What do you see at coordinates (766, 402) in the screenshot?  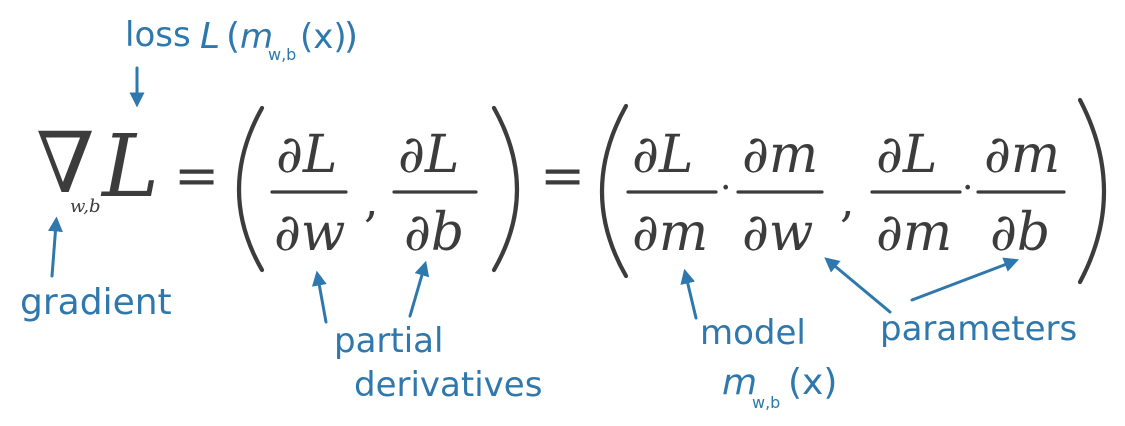 I see `model-subscript: w,b` at bounding box center [766, 402].